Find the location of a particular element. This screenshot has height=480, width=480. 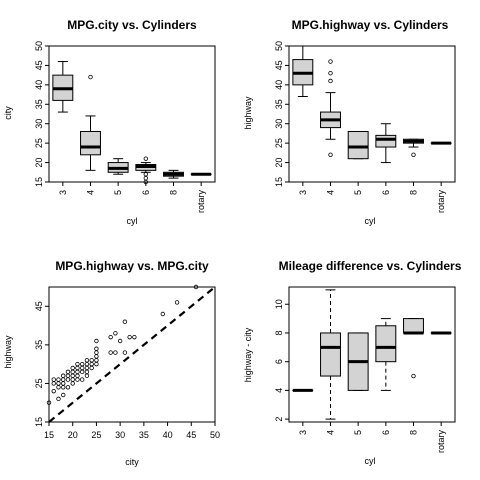

y-tick-label: 8 is located at coordinates (279, 332).